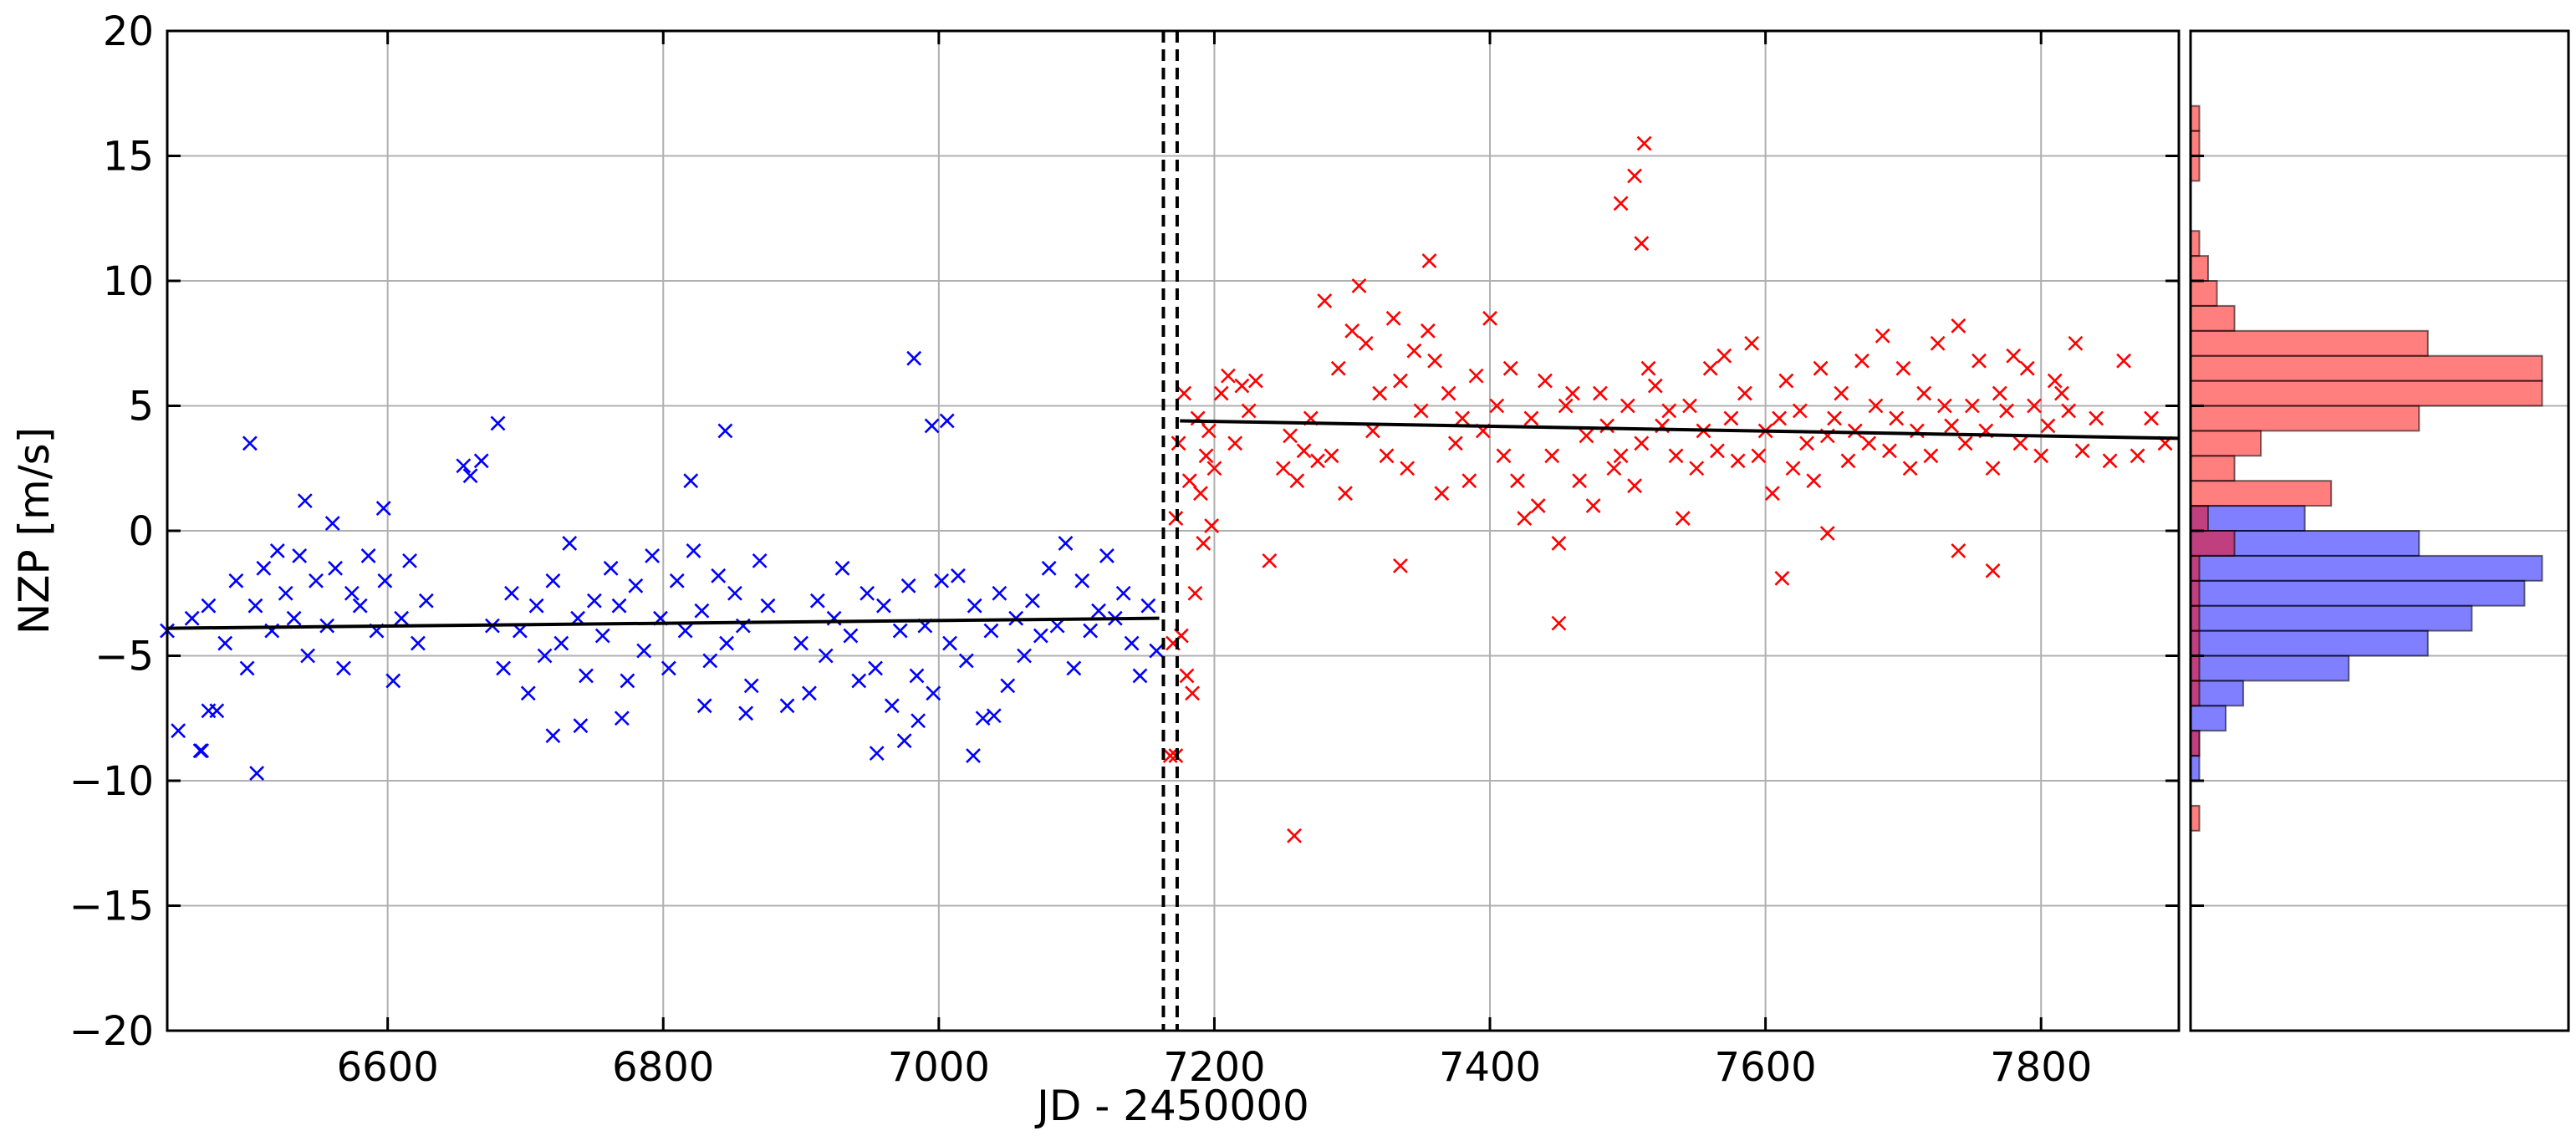  I want to click on x-tick-label: 6800, so click(663, 1067).